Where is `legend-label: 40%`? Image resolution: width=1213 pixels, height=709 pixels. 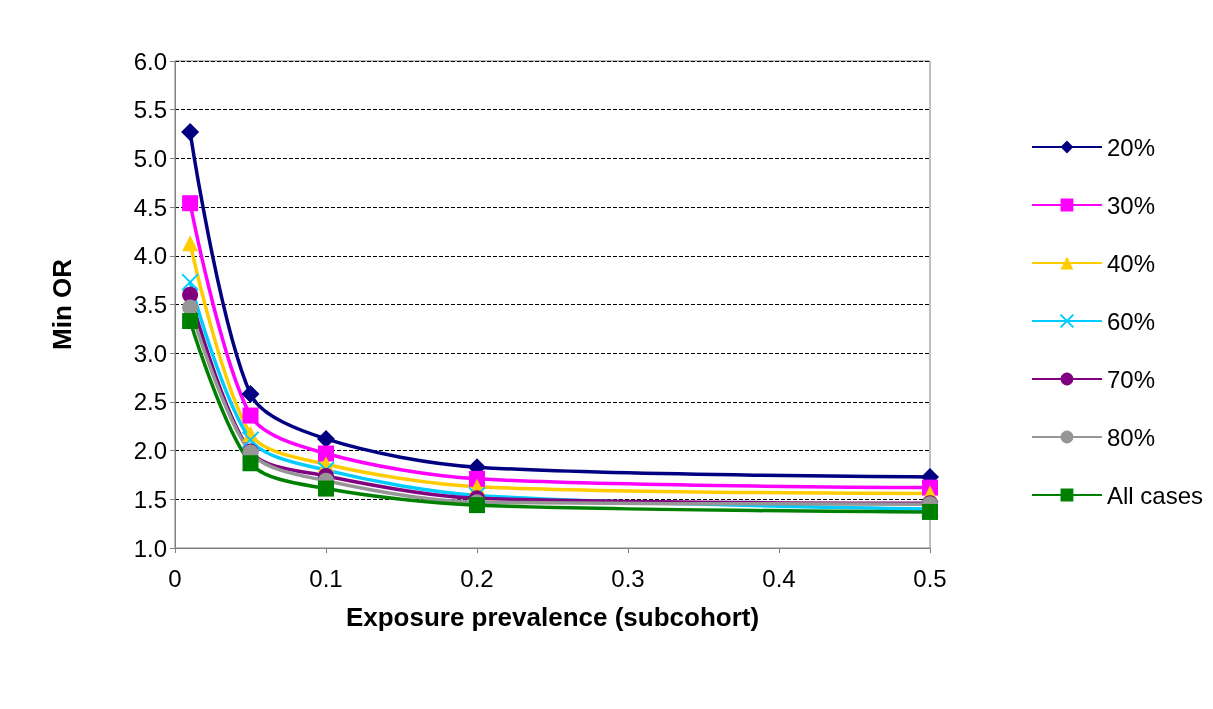
legend-label: 40% is located at coordinates (1131, 263).